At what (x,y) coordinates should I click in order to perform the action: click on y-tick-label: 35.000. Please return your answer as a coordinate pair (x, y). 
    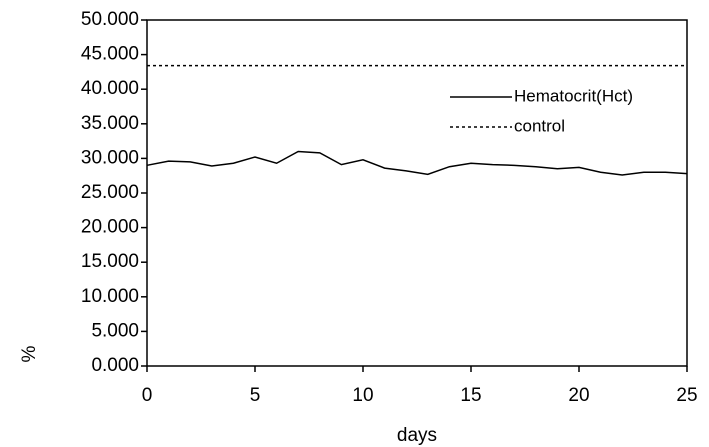
    Looking at the image, I should click on (110, 123).